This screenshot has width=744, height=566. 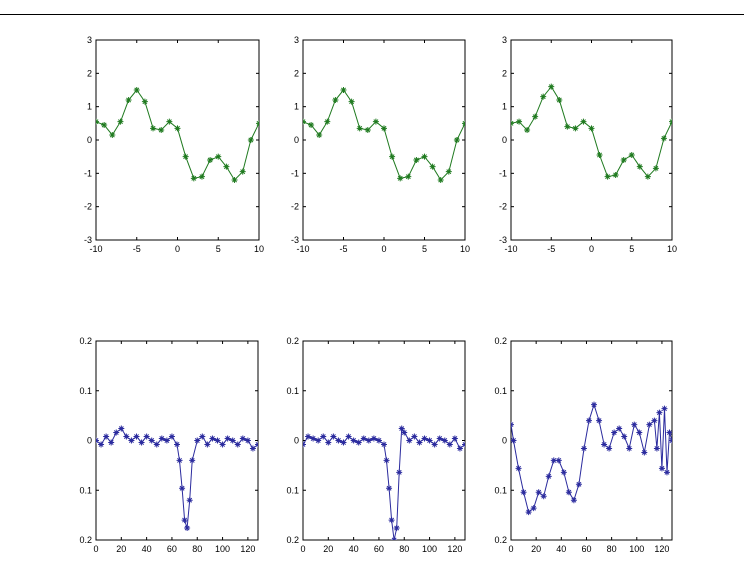 What do you see at coordinates (295, 173) in the screenshot?
I see `y-tick-label: -1` at bounding box center [295, 173].